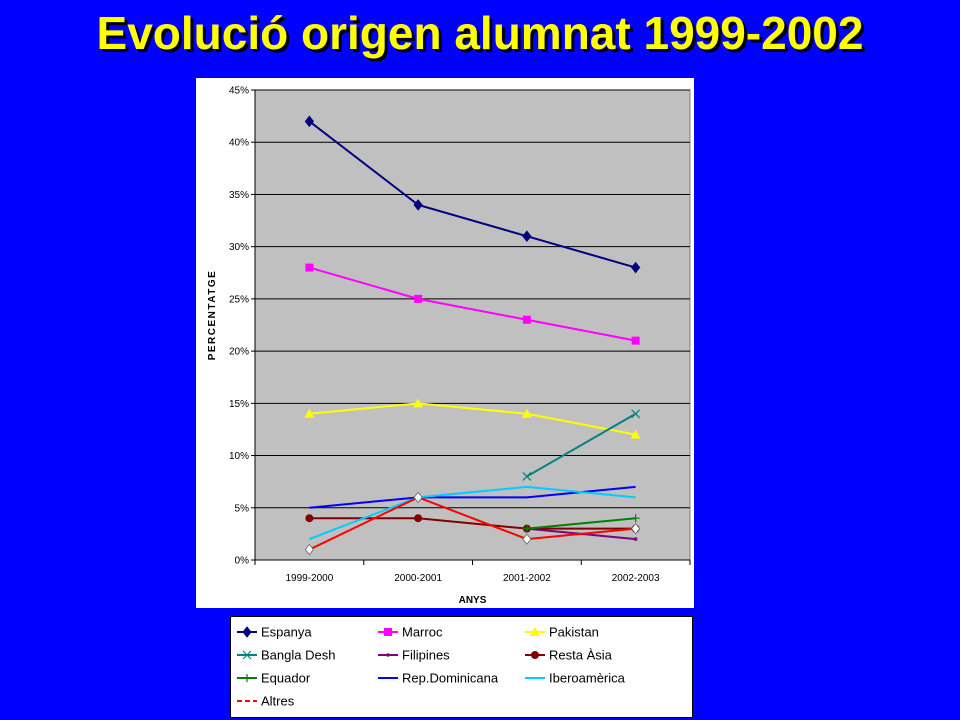 The height and width of the screenshot is (720, 960). I want to click on y-tick-label: 0%, so click(242, 561).